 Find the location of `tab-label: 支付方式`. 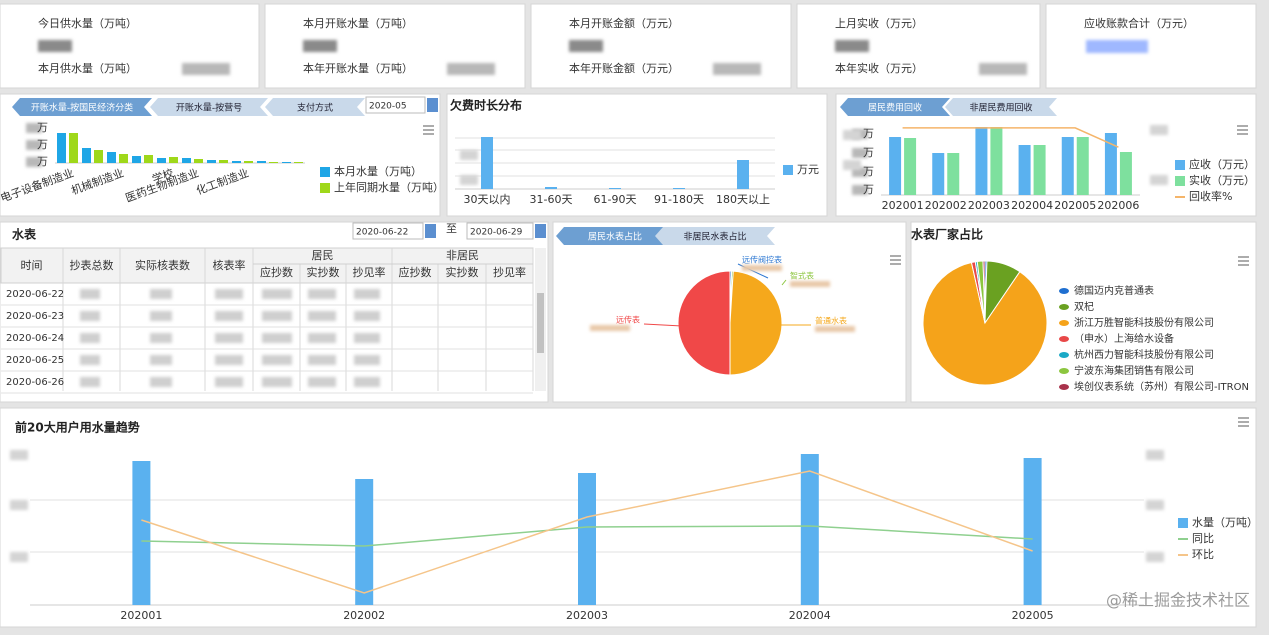

tab-label: 支付方式 is located at coordinates (315, 108).